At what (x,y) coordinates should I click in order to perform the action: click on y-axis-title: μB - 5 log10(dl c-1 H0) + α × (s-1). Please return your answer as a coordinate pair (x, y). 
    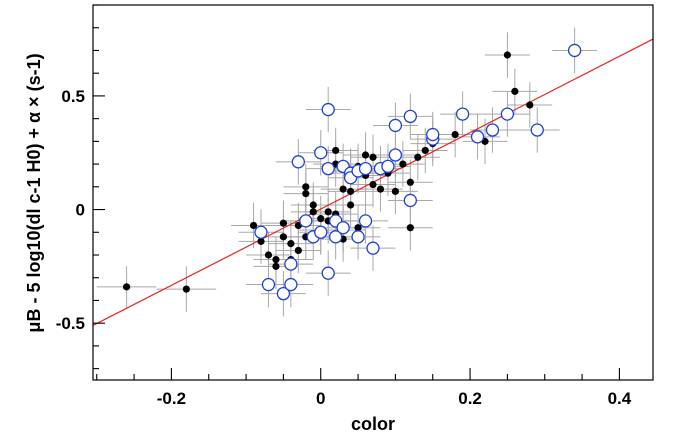
    Looking at the image, I should click on (34, 192).